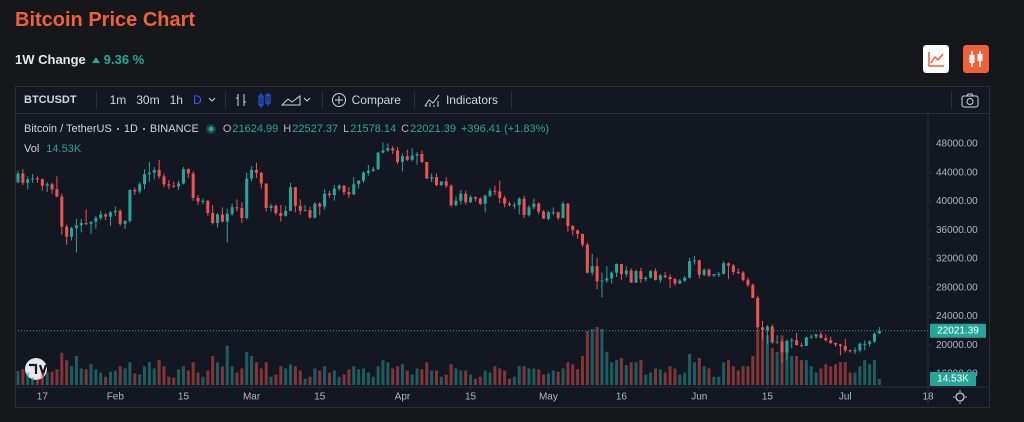 This screenshot has height=422, width=1024. I want to click on chart-style-icons, so click(274, 100).